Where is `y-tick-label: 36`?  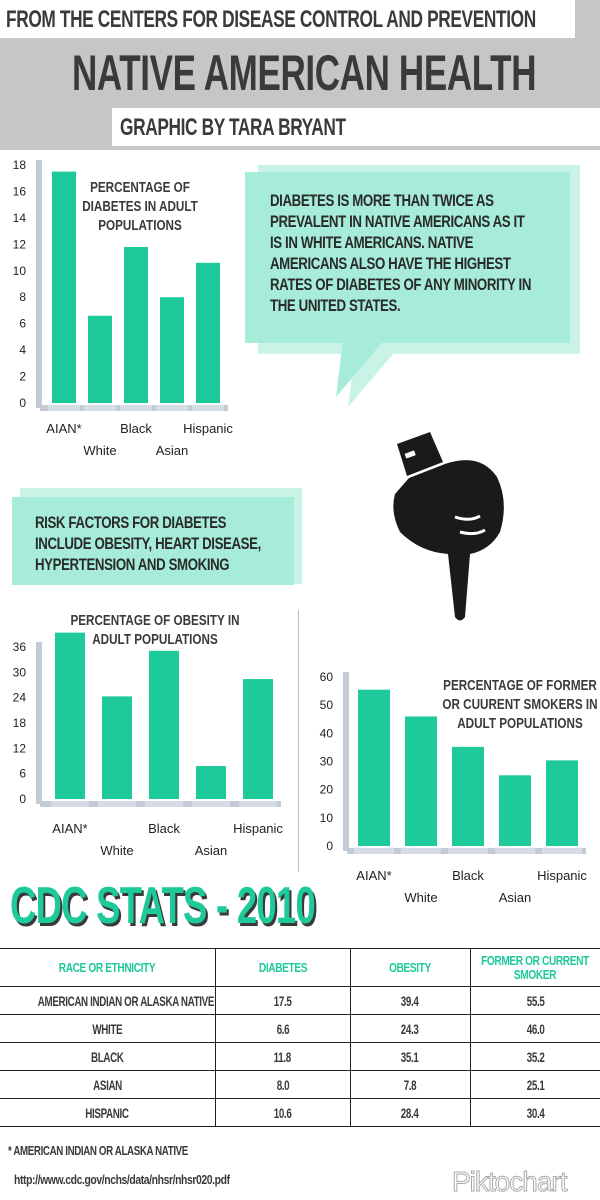 y-tick-label: 36 is located at coordinates (20, 647).